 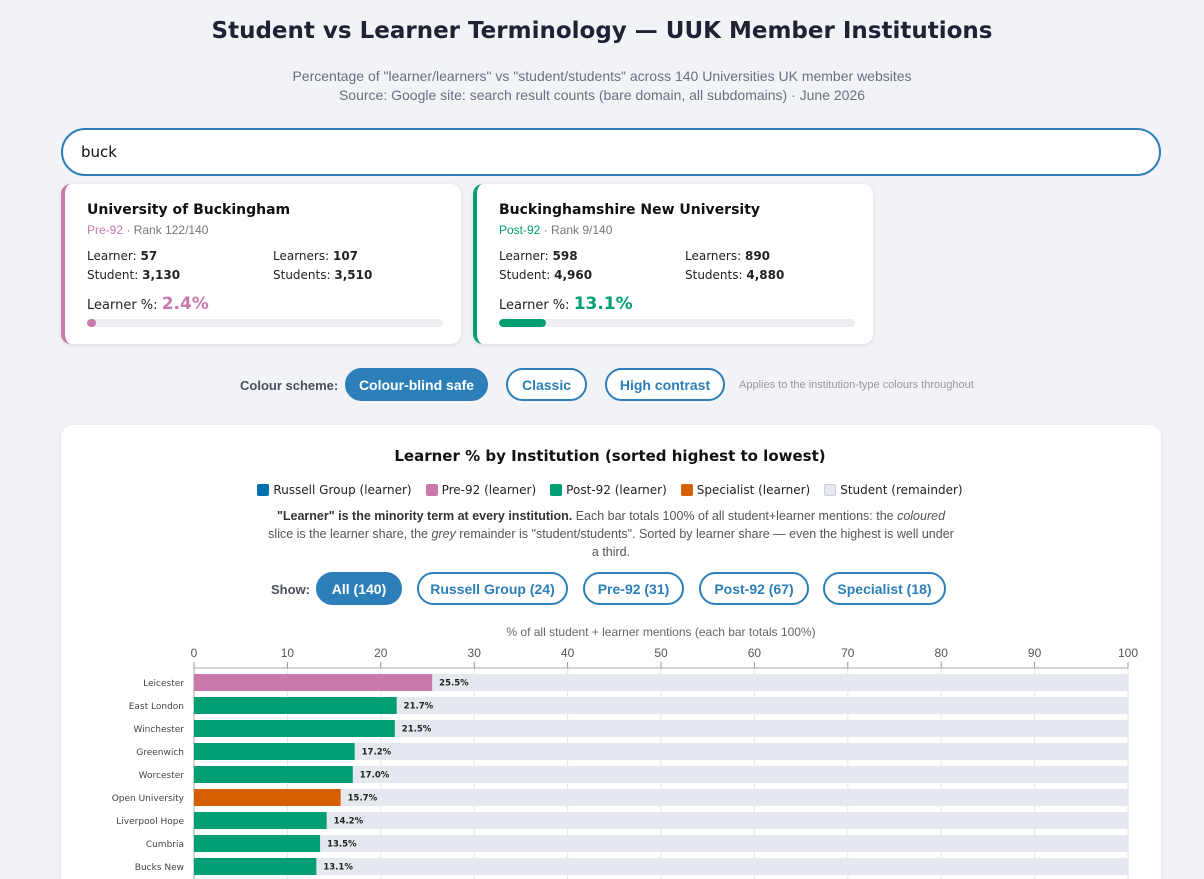 I want to click on card-institution-name: University of Buckingham, so click(x=189, y=210).